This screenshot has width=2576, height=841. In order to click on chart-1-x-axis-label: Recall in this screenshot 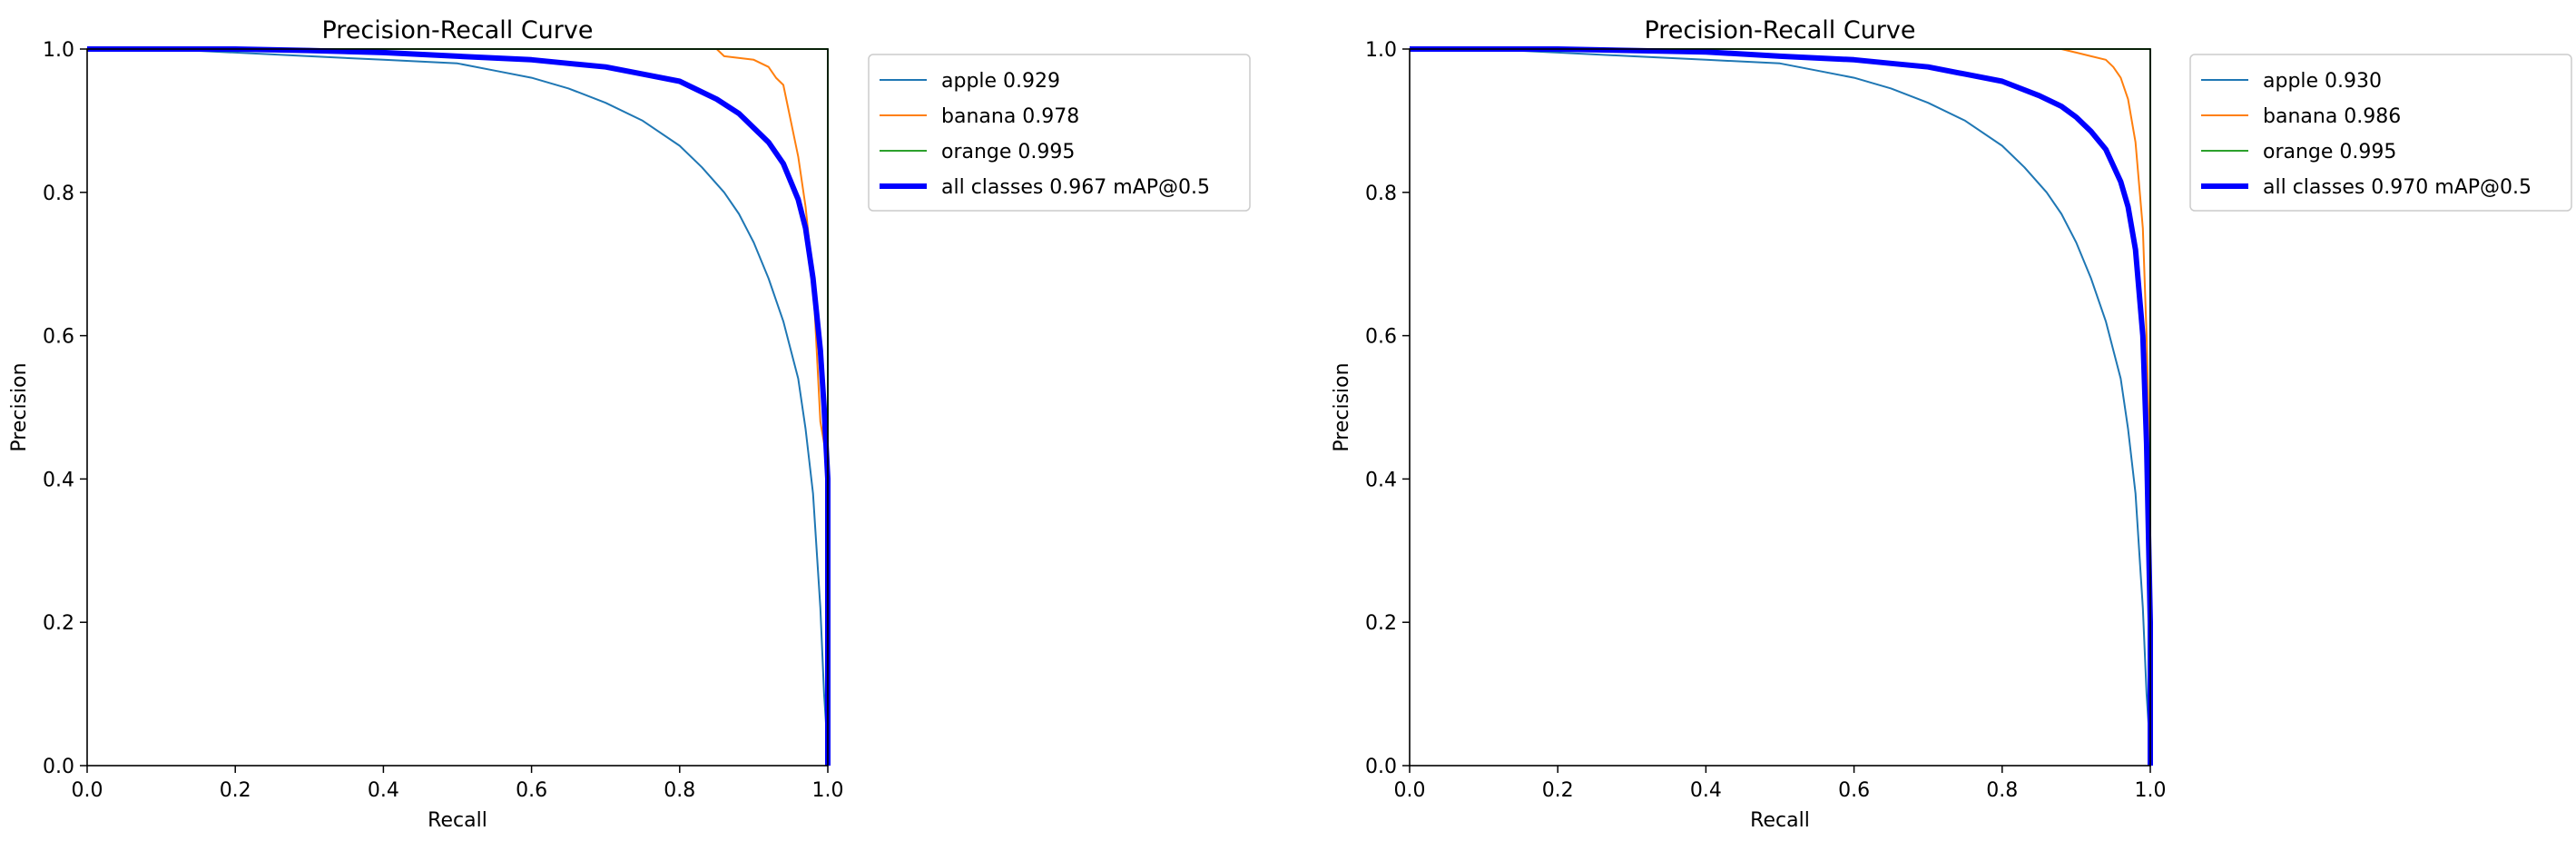, I will do `click(457, 820)`.